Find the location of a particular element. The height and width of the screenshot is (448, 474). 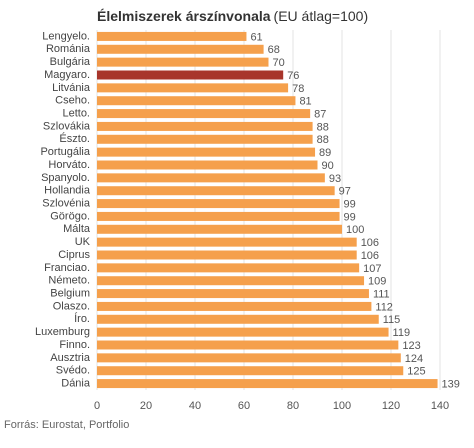

category-label: Ausztria is located at coordinates (70, 358).